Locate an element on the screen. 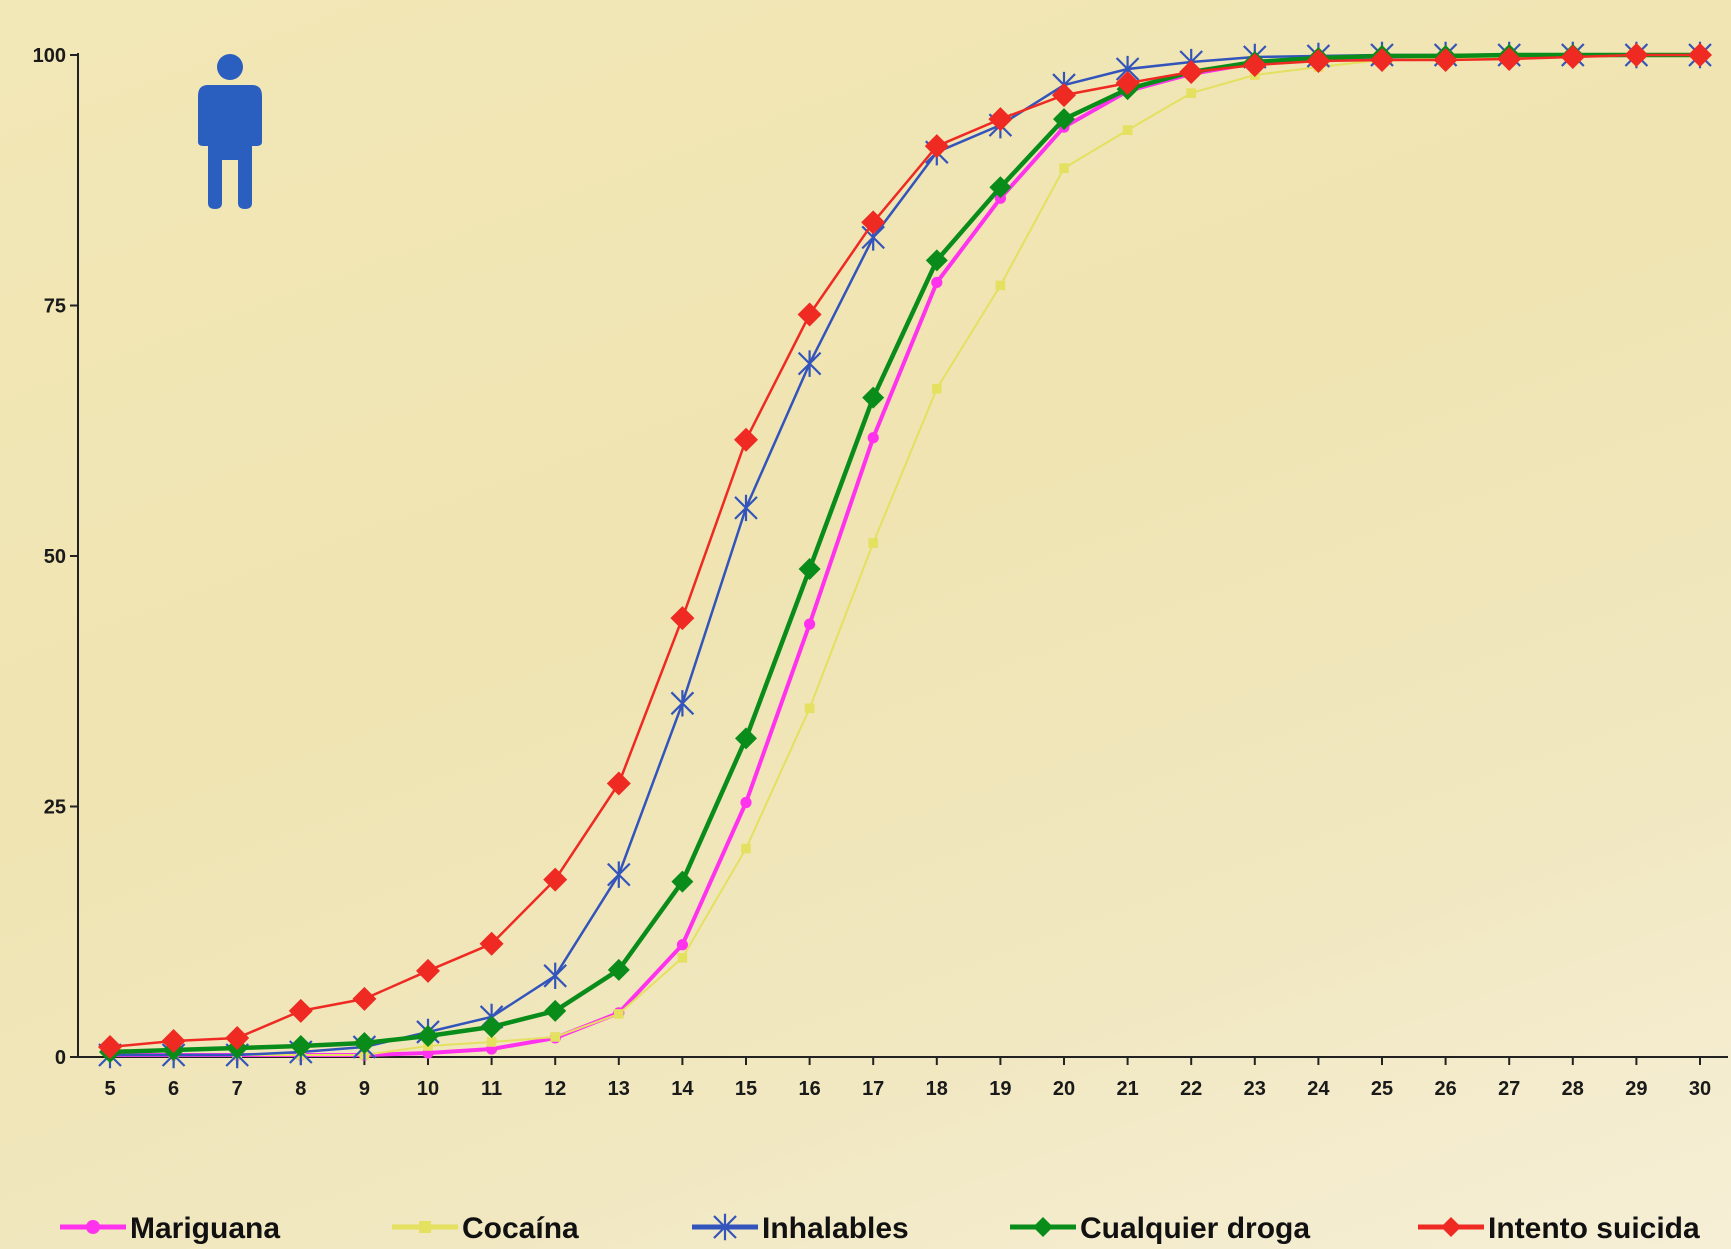  legend-item-cualquier-droga: Cualquier droga is located at coordinates (1160, 1228).